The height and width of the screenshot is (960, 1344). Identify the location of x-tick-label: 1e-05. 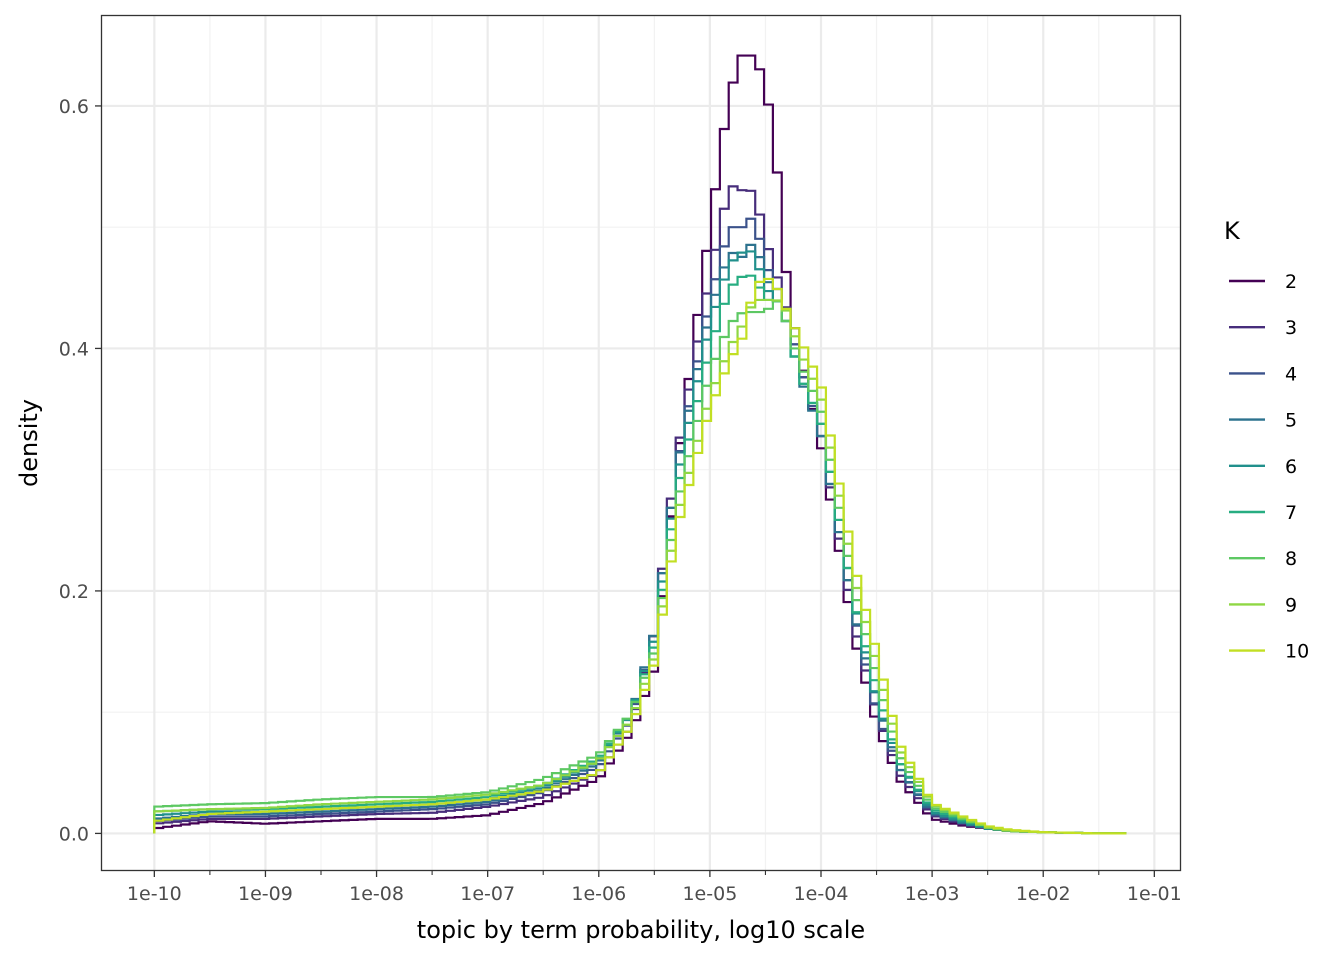
(709, 894).